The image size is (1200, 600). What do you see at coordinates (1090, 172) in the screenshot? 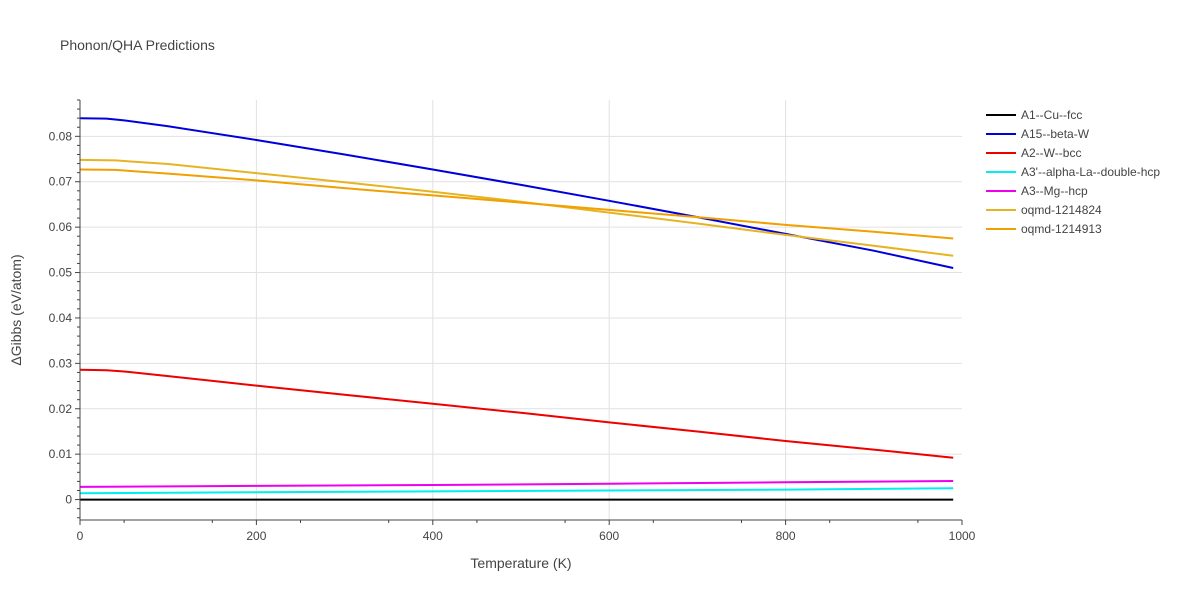
I see `legend-label-a3-alpha-la-double-hcp: A3'--alpha-La--double-hcp` at bounding box center [1090, 172].